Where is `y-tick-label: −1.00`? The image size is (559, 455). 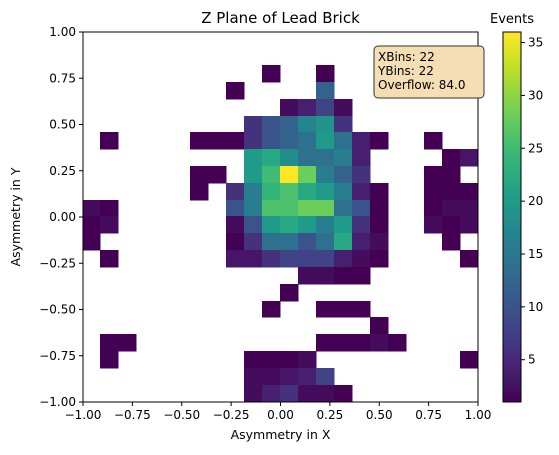
y-tick-label: −1.00 is located at coordinates (57, 402).